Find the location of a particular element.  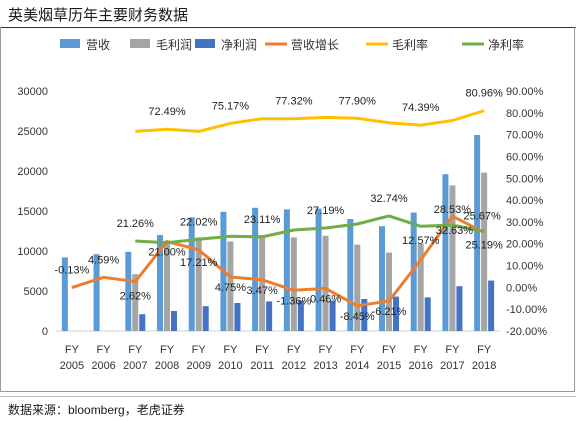

bar-2-2010 is located at coordinates (237, 317).